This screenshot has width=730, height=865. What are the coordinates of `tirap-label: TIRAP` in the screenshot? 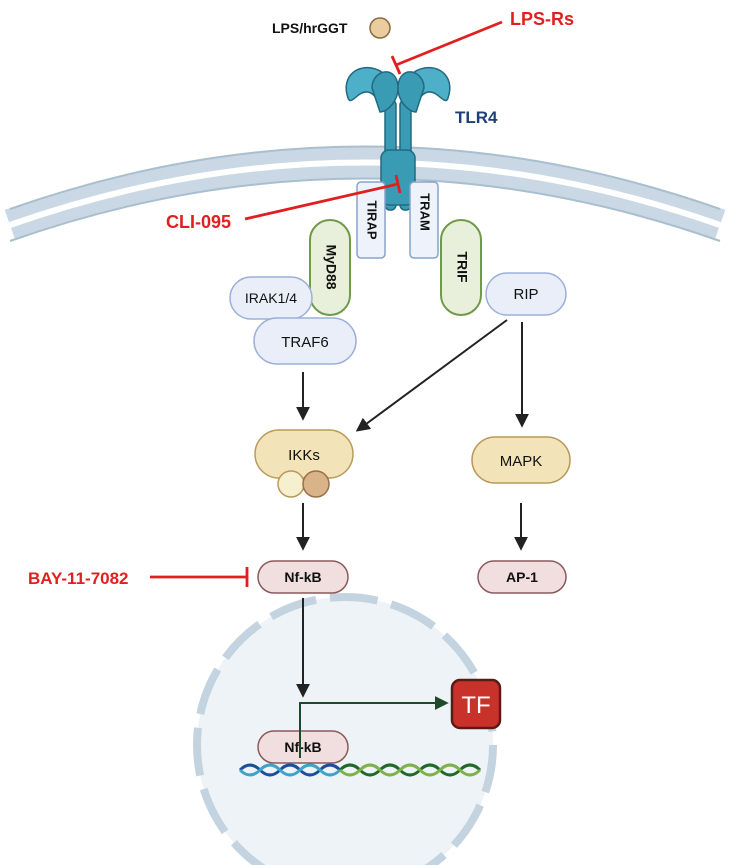 It's located at (372, 220).